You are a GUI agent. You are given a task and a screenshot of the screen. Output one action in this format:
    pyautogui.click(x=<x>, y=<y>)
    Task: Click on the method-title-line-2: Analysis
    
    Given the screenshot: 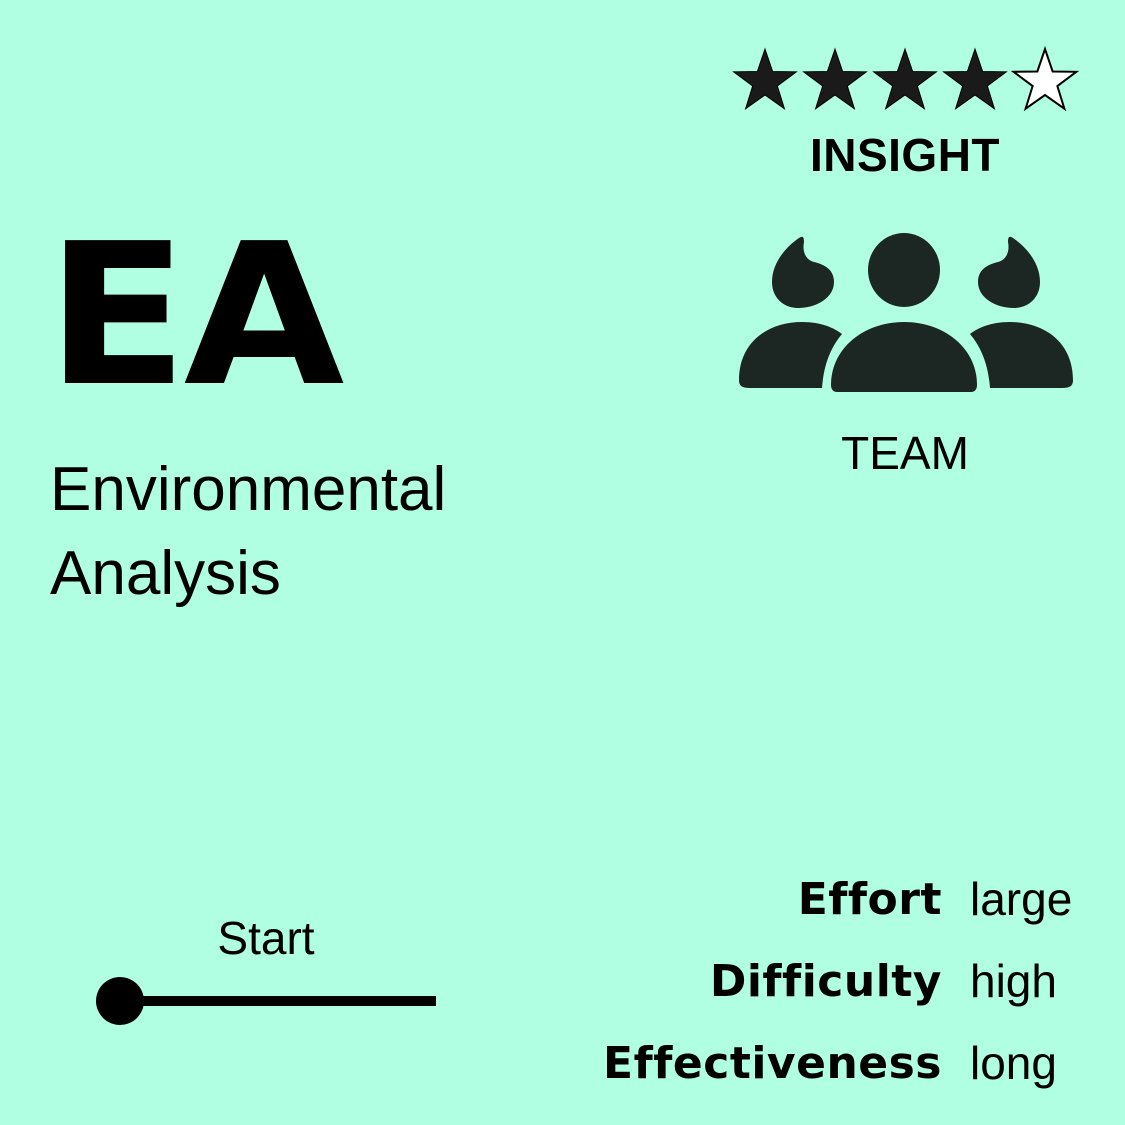 What is the action you would take?
    pyautogui.click(x=165, y=573)
    